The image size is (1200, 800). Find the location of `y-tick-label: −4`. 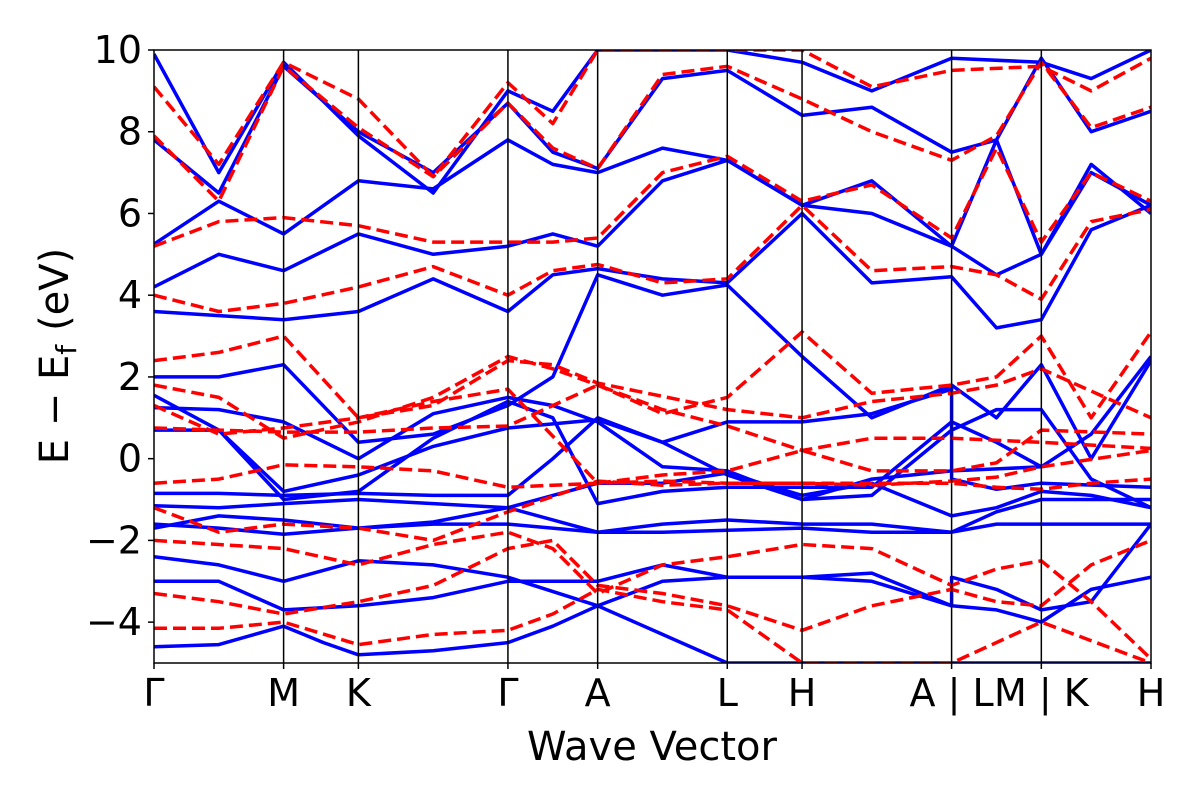

y-tick-label: −4 is located at coordinates (114, 622).